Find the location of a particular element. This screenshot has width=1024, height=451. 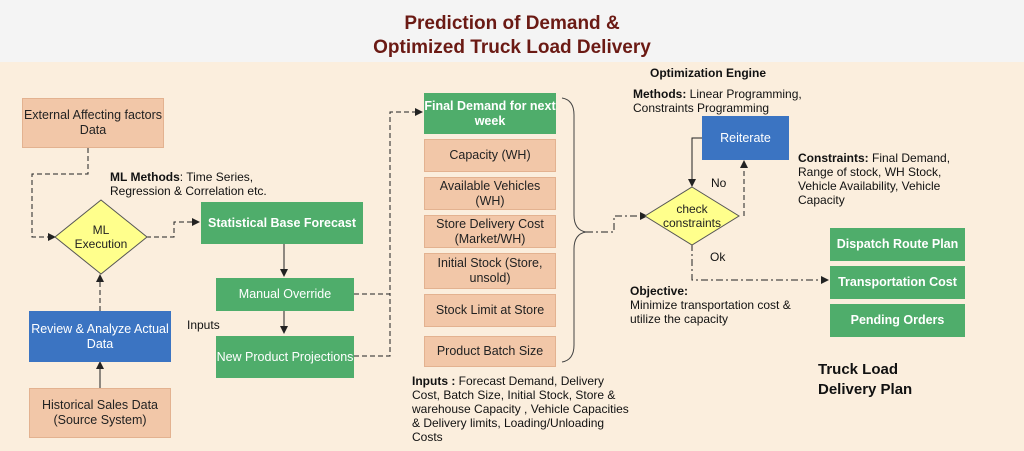

pending-orders-box: Pending Orders is located at coordinates (897, 320).